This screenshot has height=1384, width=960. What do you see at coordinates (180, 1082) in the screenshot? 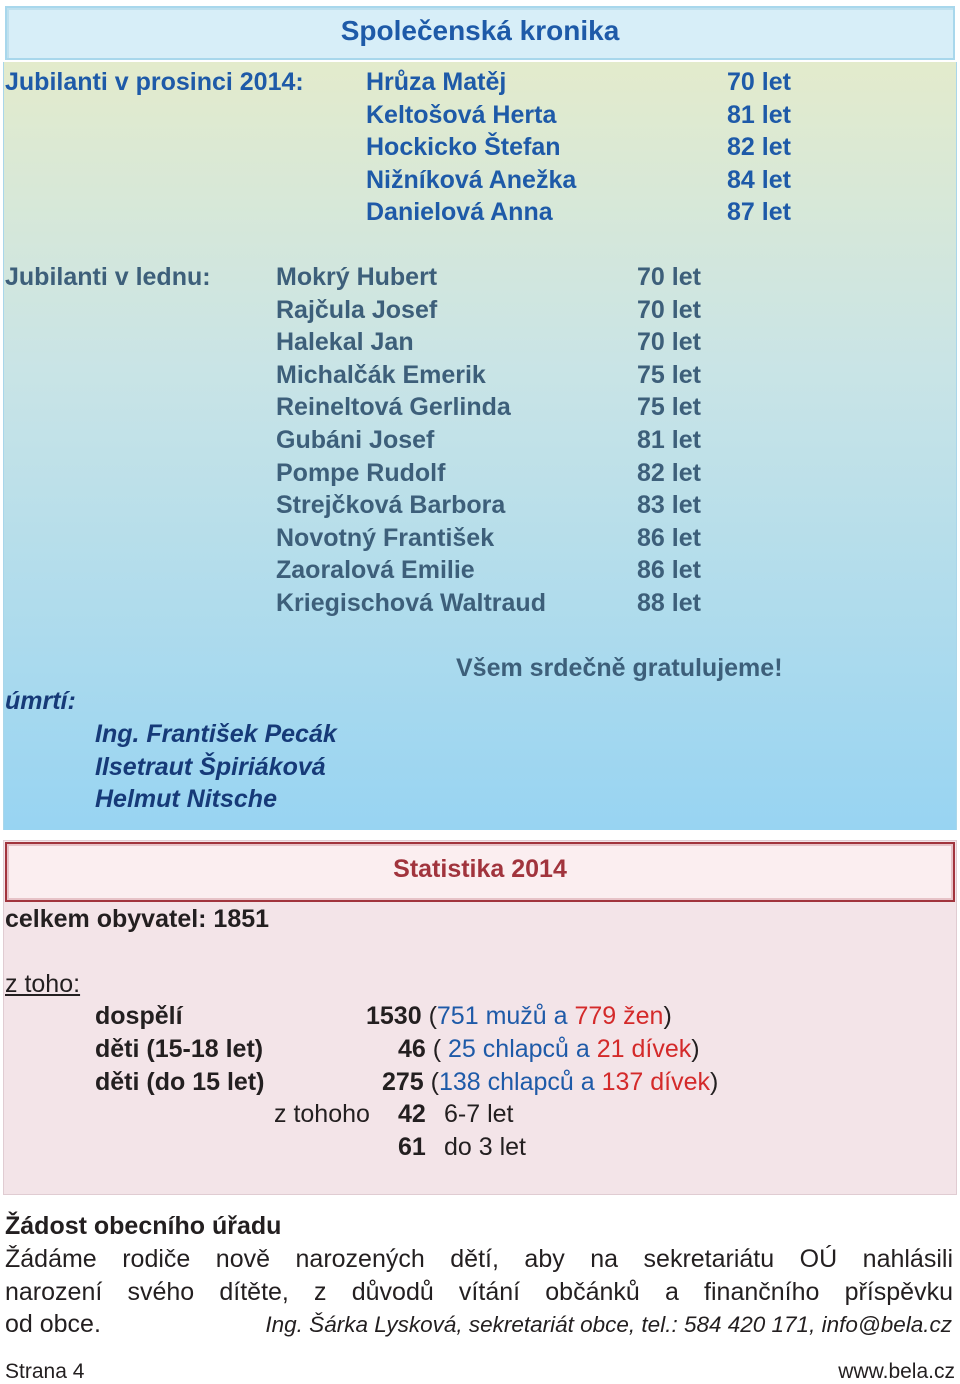
I see `kids-to-15-label: děti (do 15 let)` at bounding box center [180, 1082].